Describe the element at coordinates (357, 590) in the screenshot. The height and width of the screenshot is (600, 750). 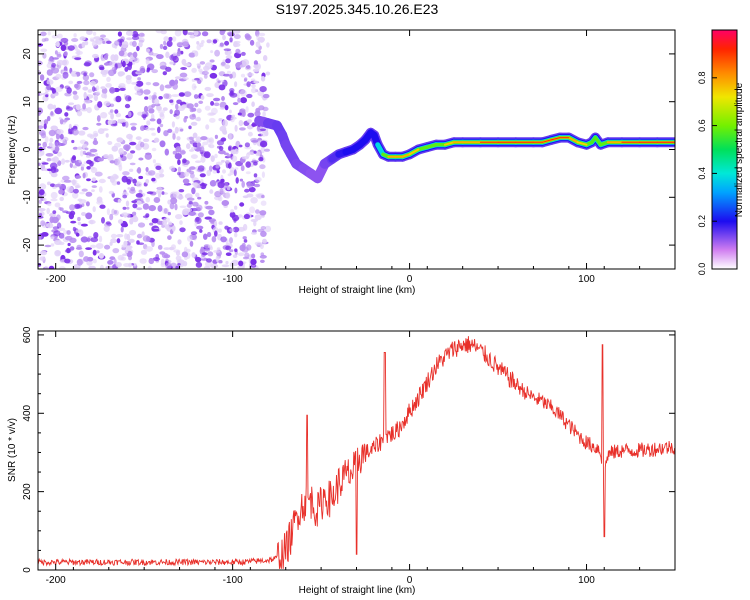
I see `snr-x-label: Height of straight line (km)` at that location.